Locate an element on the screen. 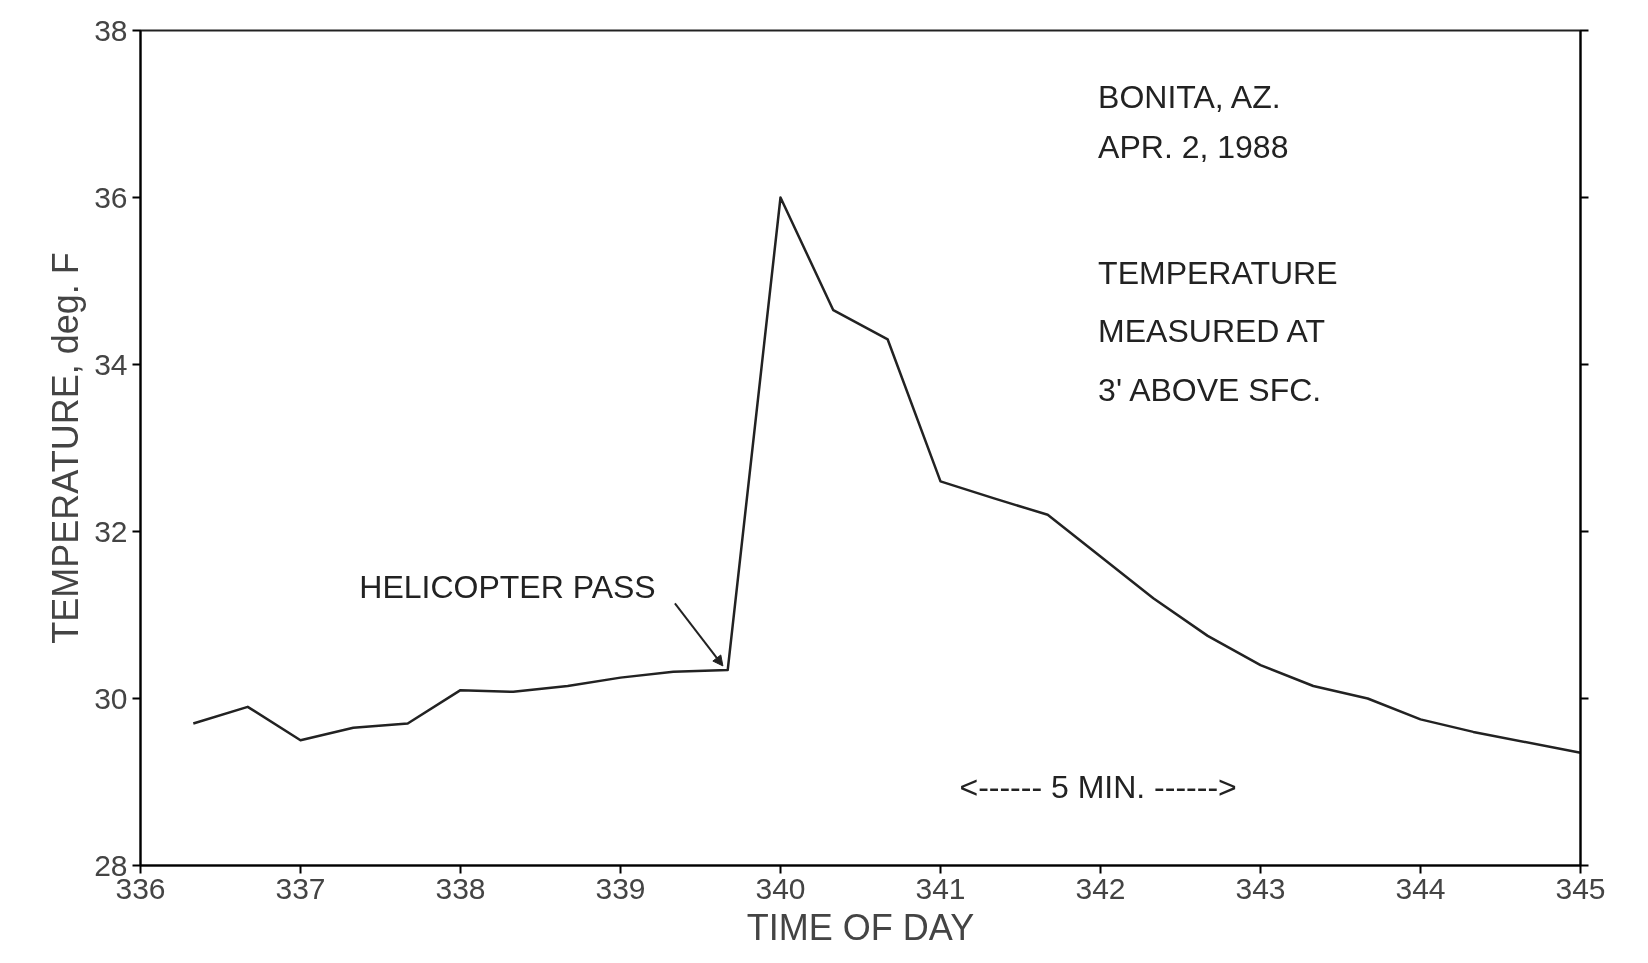 This screenshot has width=1648, height=963. annotation: MEASURED AT is located at coordinates (1212, 331).